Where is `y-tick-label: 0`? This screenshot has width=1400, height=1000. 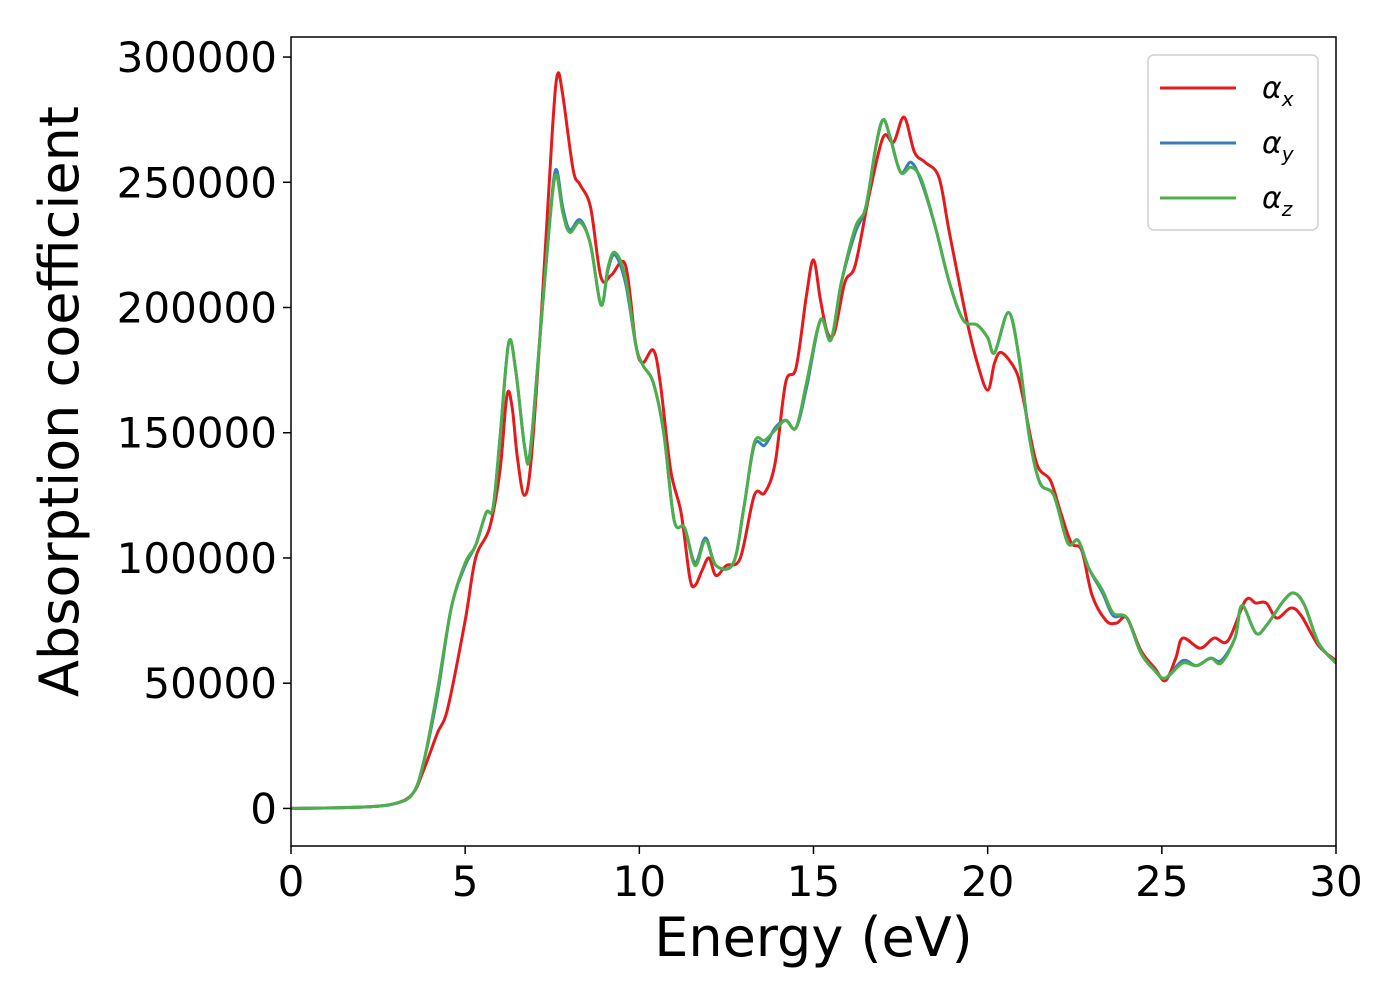
y-tick-label: 0 is located at coordinates (263, 808).